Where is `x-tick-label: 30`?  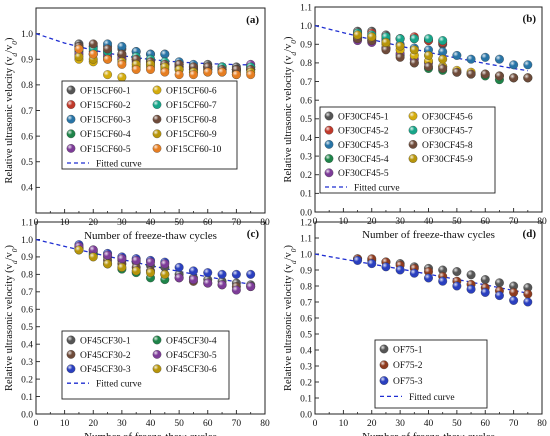
x-tick-label: 30 is located at coordinates (122, 223).